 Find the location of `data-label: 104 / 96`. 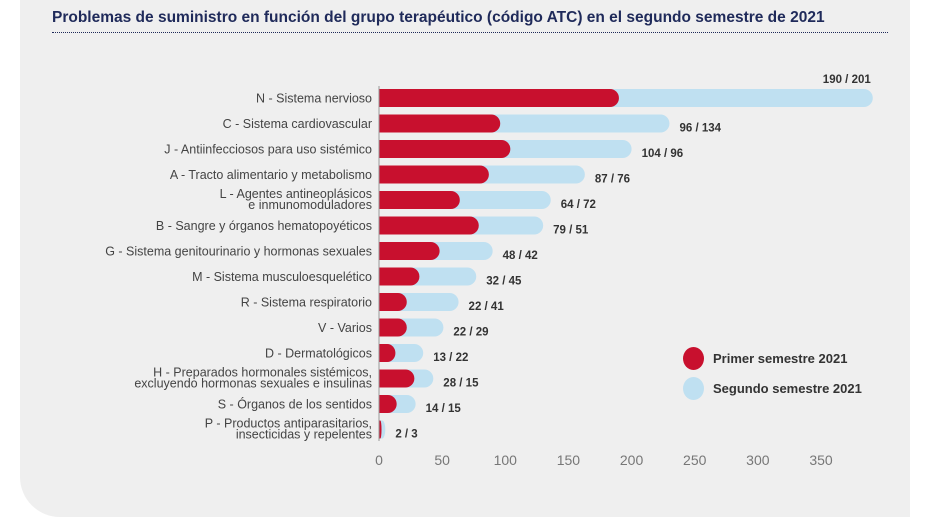

data-label: 104 / 96 is located at coordinates (663, 154).